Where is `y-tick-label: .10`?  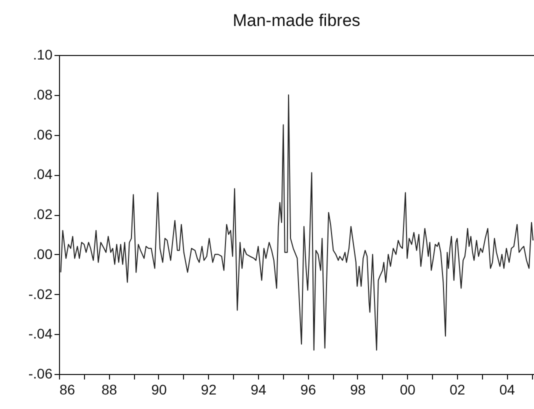 y-tick-label: .10 is located at coordinates (43, 54).